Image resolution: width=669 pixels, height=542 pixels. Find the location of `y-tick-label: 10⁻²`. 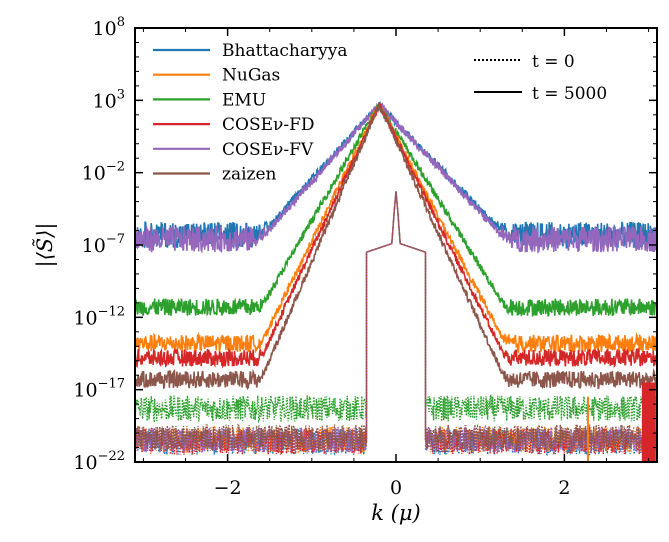

y-tick-label: 10⁻² is located at coordinates (103, 172).